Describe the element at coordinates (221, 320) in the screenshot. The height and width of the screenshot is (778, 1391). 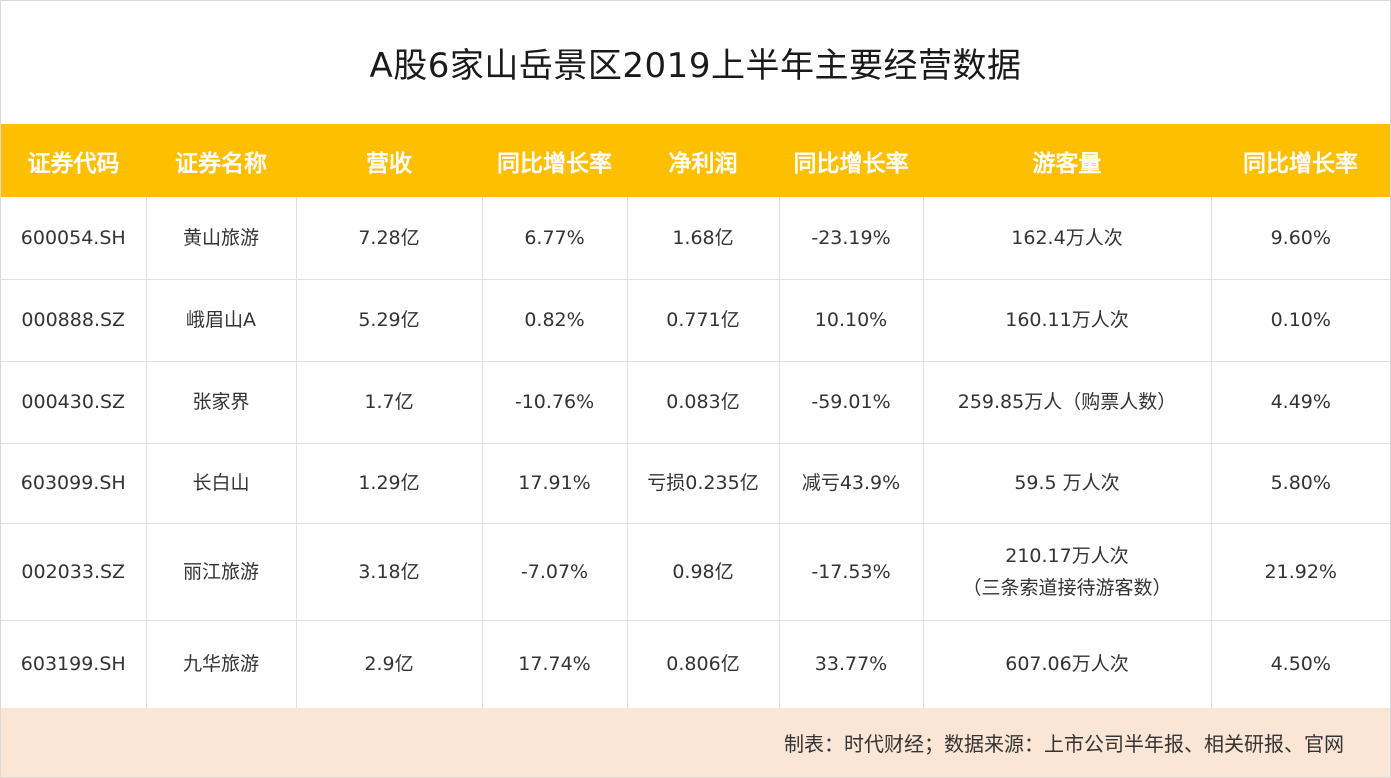
I see `cell-name: 峨眉山A` at that location.